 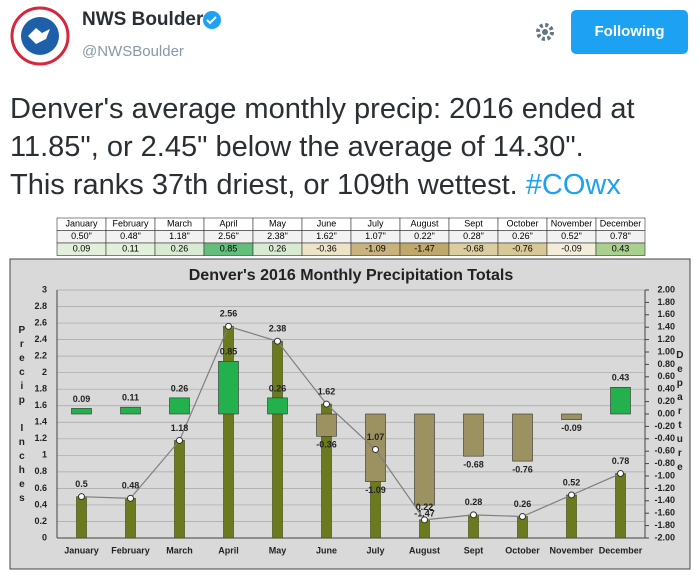 What do you see at coordinates (424, 249) in the screenshot?
I see `table-value: -1.47` at bounding box center [424, 249].